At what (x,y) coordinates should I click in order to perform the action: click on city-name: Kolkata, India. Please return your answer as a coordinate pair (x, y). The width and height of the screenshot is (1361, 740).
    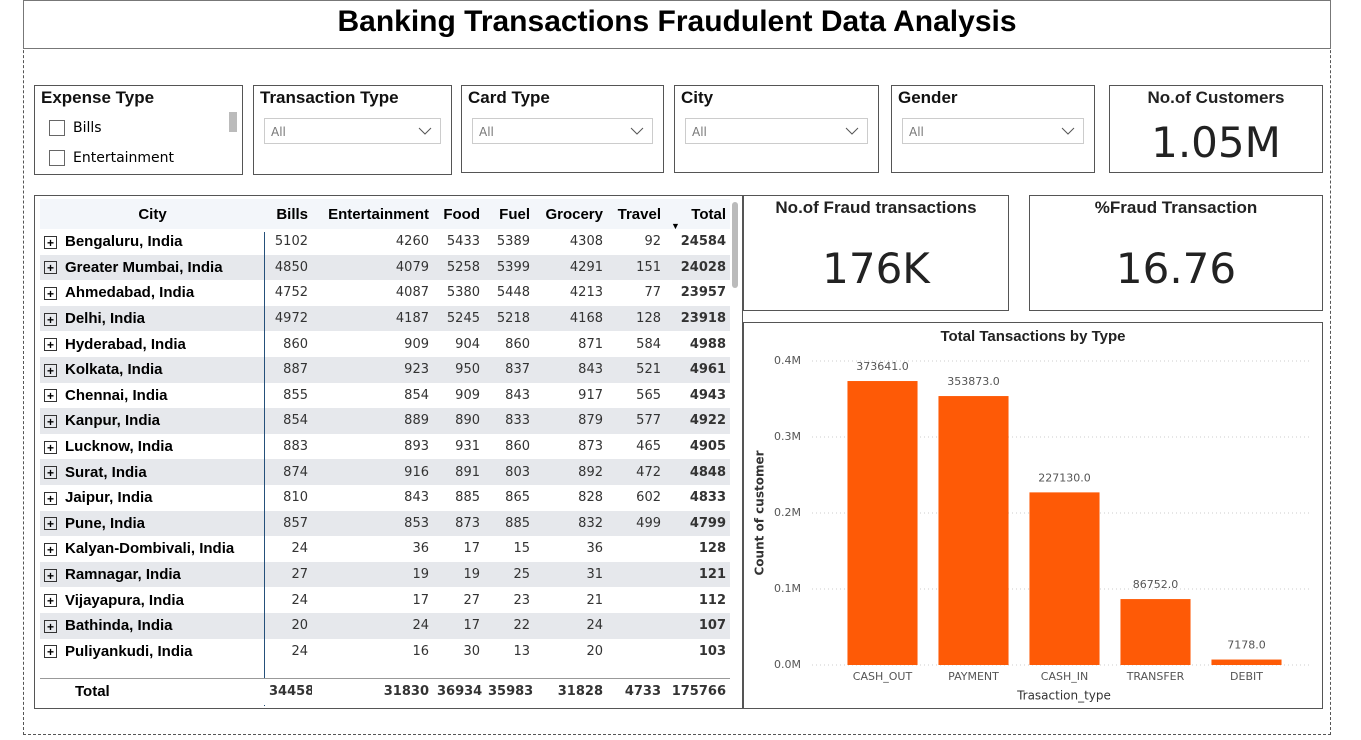
    Looking at the image, I should click on (114, 370).